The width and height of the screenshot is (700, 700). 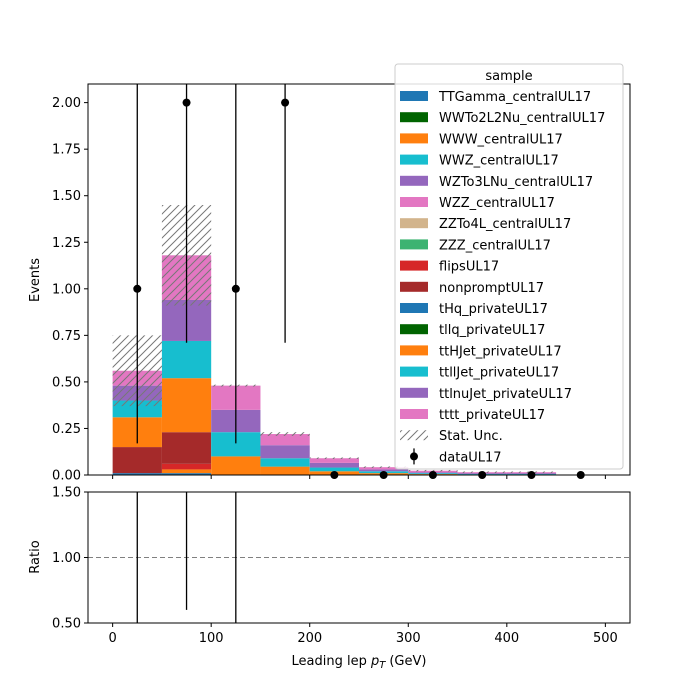 What do you see at coordinates (516, 182) in the screenshot?
I see `legend-label-4: WZTo3LNu_centralUL17` at bounding box center [516, 182].